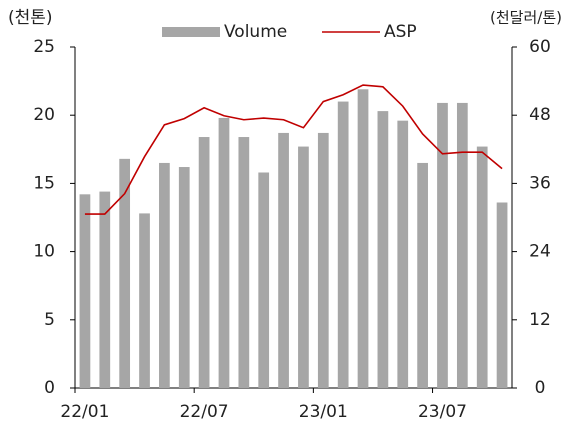 The image size is (567, 430). What do you see at coordinates (84, 412) in the screenshot?
I see `x-tick-label: 22/01` at bounding box center [84, 412].